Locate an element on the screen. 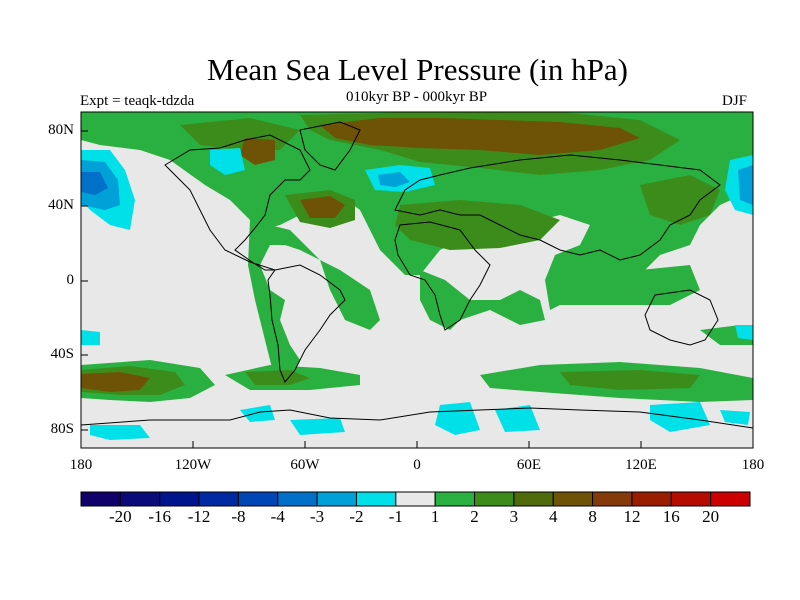 This screenshot has width=800, height=600. colorbar-label: -2 is located at coordinates (356, 516).